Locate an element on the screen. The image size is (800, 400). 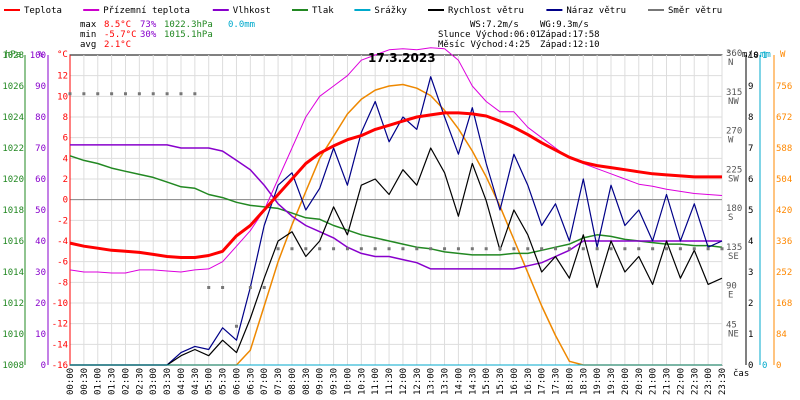
x-tick-label: 20:30 is located at coordinates (640, 381).